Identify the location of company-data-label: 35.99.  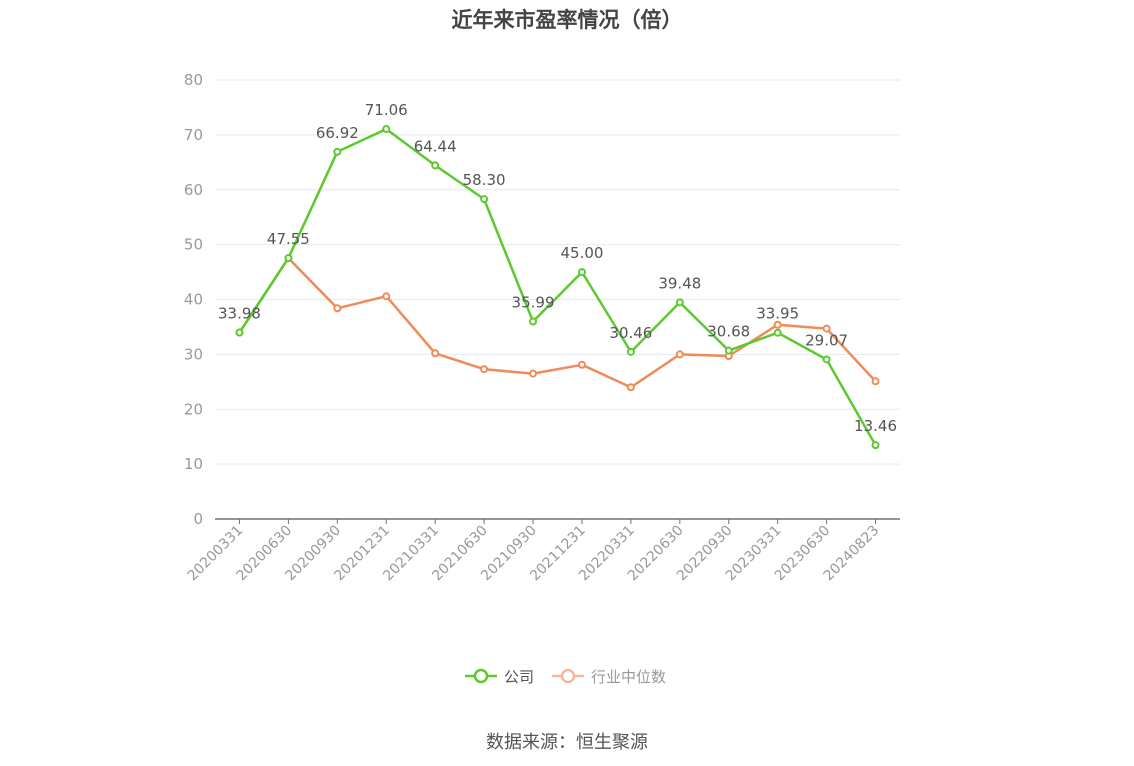
(533, 303).